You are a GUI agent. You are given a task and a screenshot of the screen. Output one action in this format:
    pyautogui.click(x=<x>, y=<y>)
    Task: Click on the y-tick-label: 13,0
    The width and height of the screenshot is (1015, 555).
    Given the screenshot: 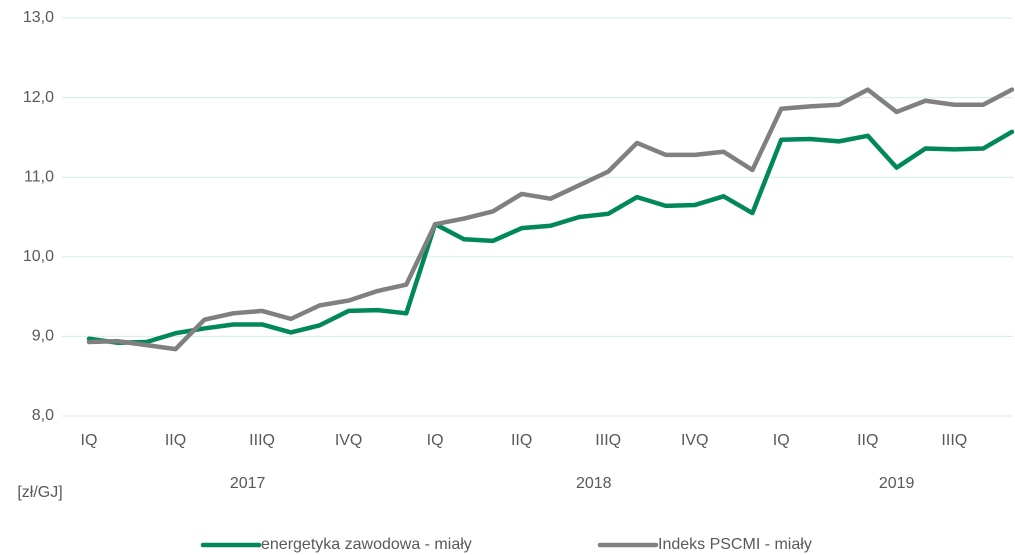 What is the action you would take?
    pyautogui.click(x=38, y=17)
    